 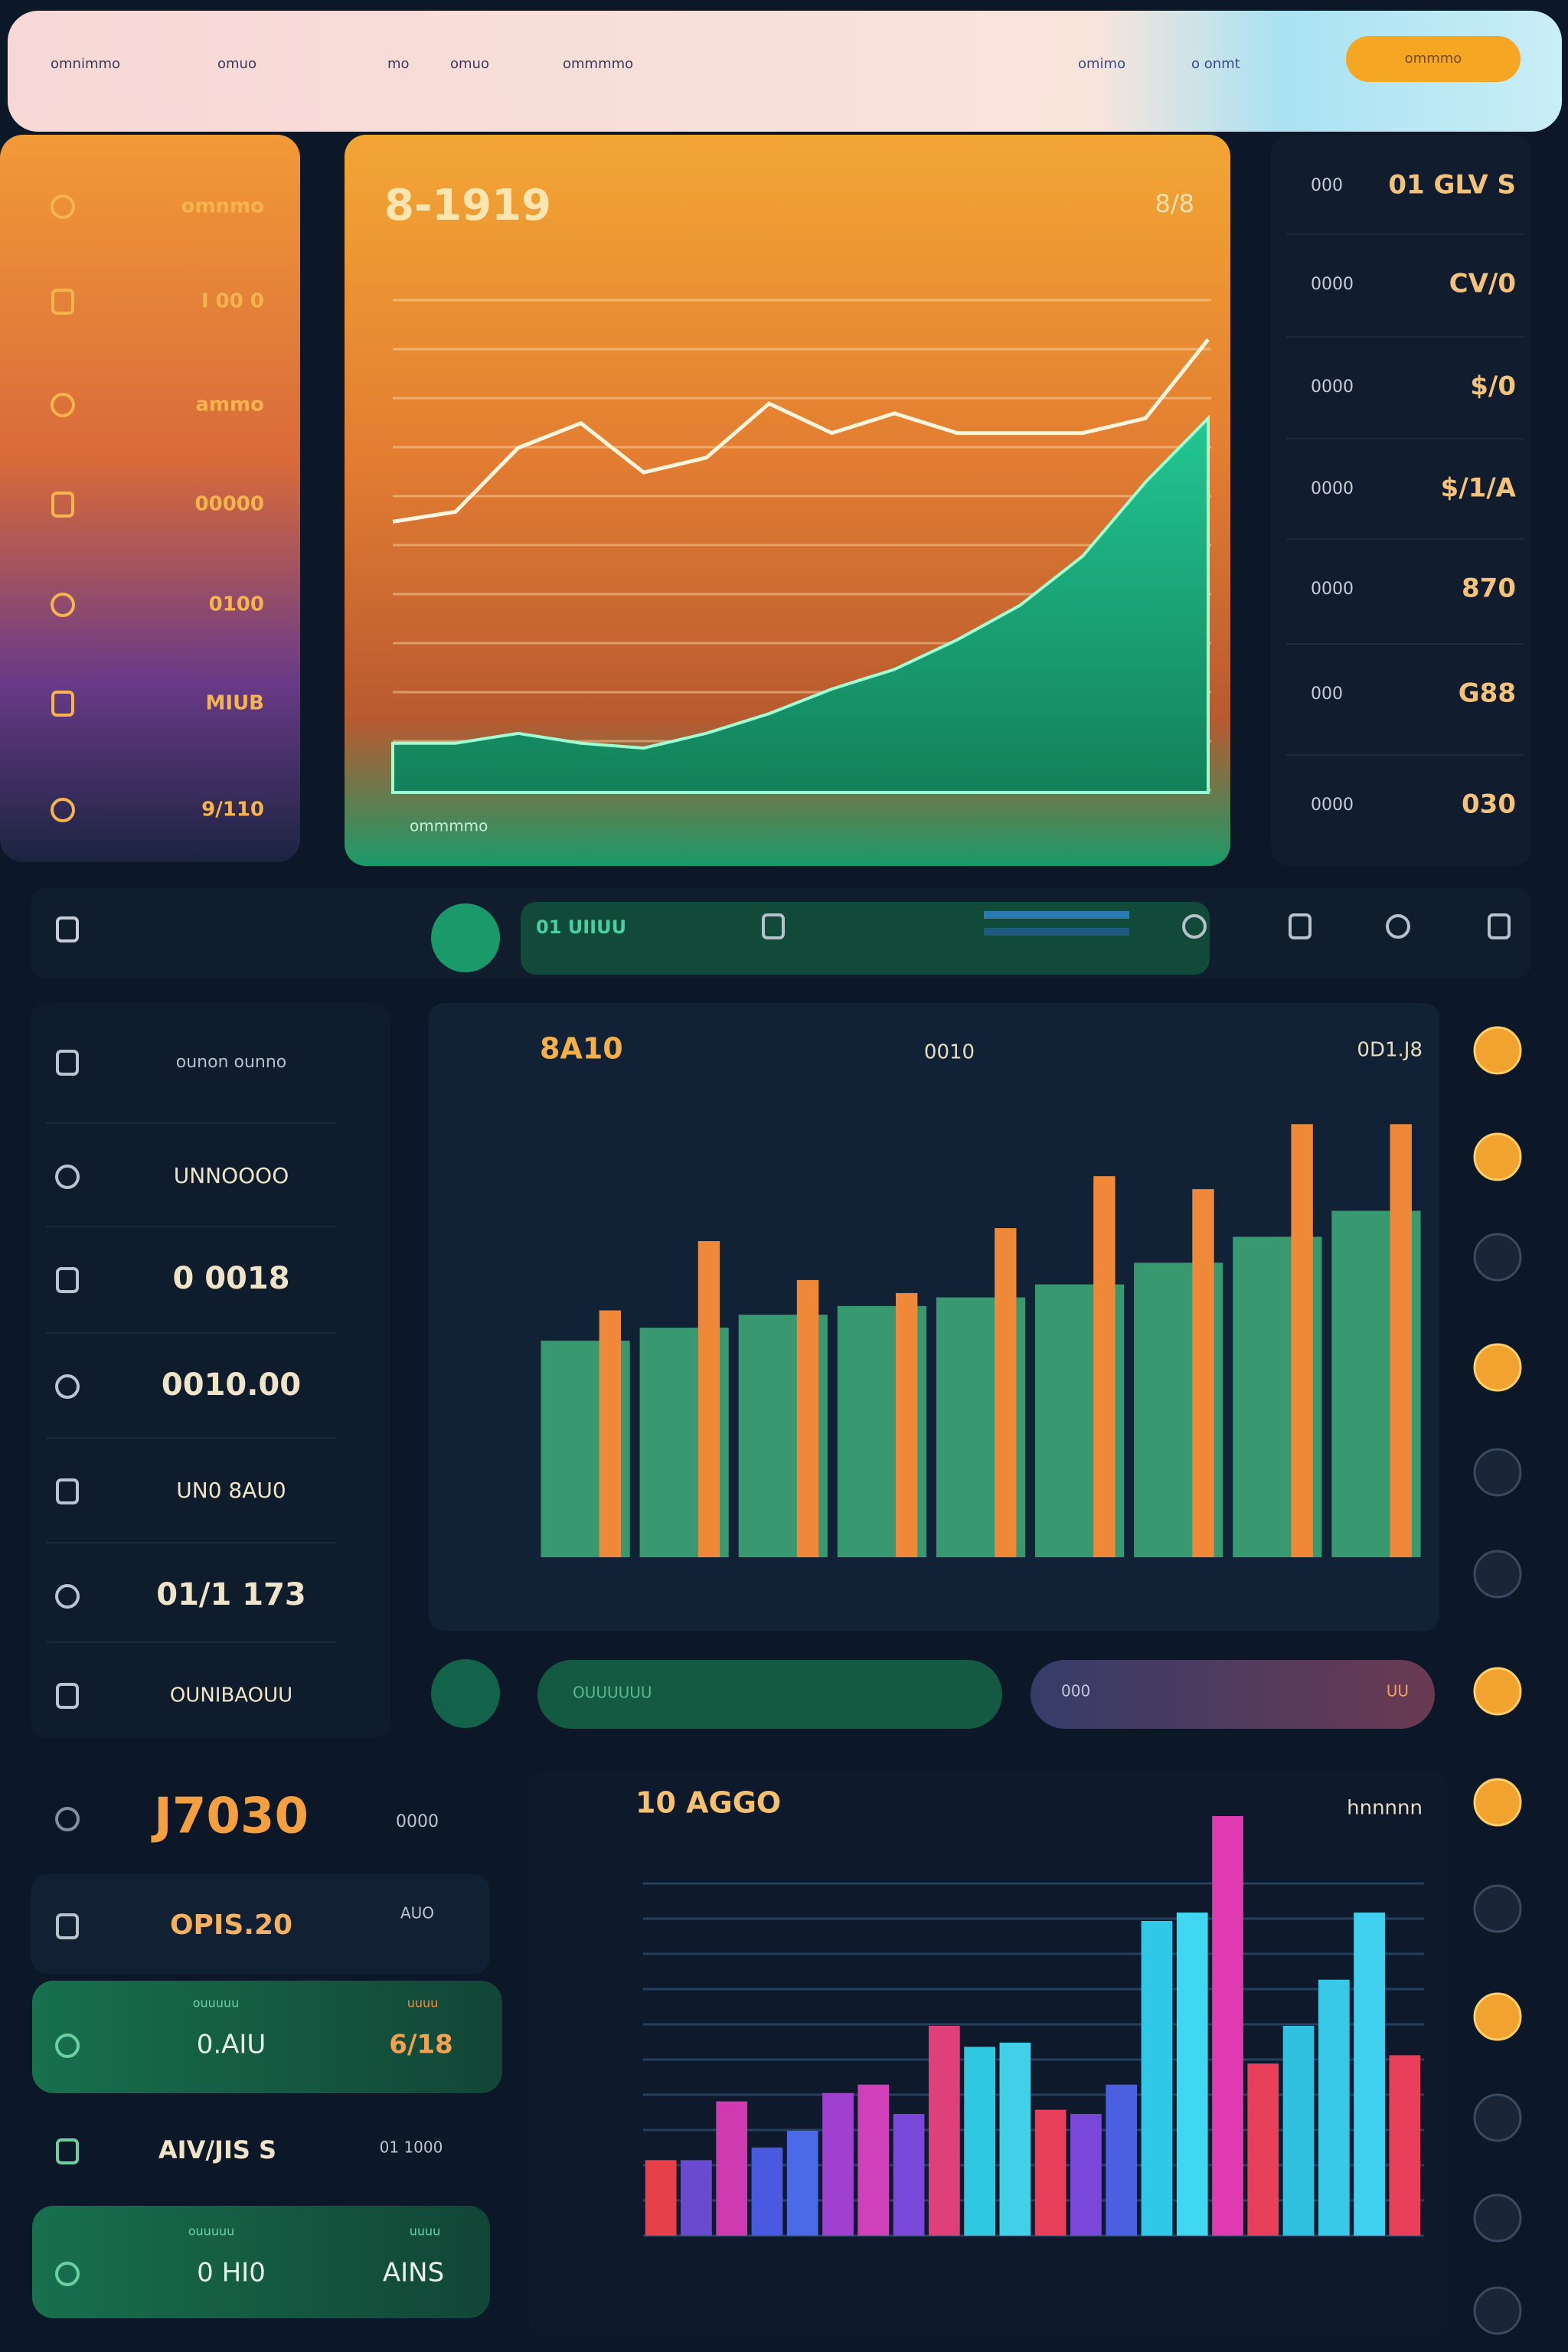 I want to click on sidebar-item: I 00 0, so click(x=232, y=301).